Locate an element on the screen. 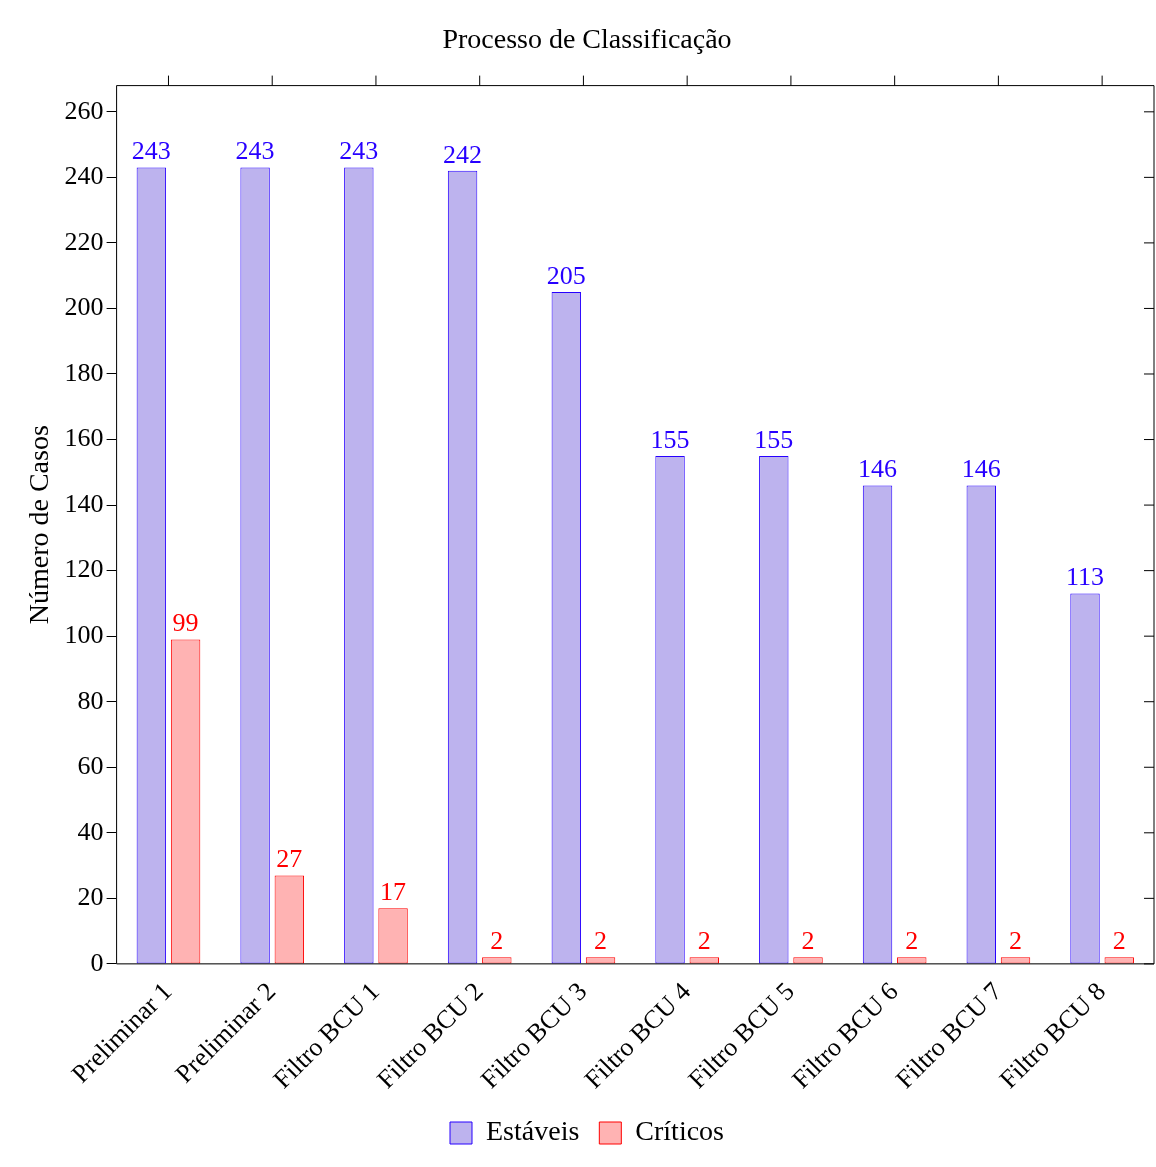  data-label: 99 is located at coordinates (185, 623).